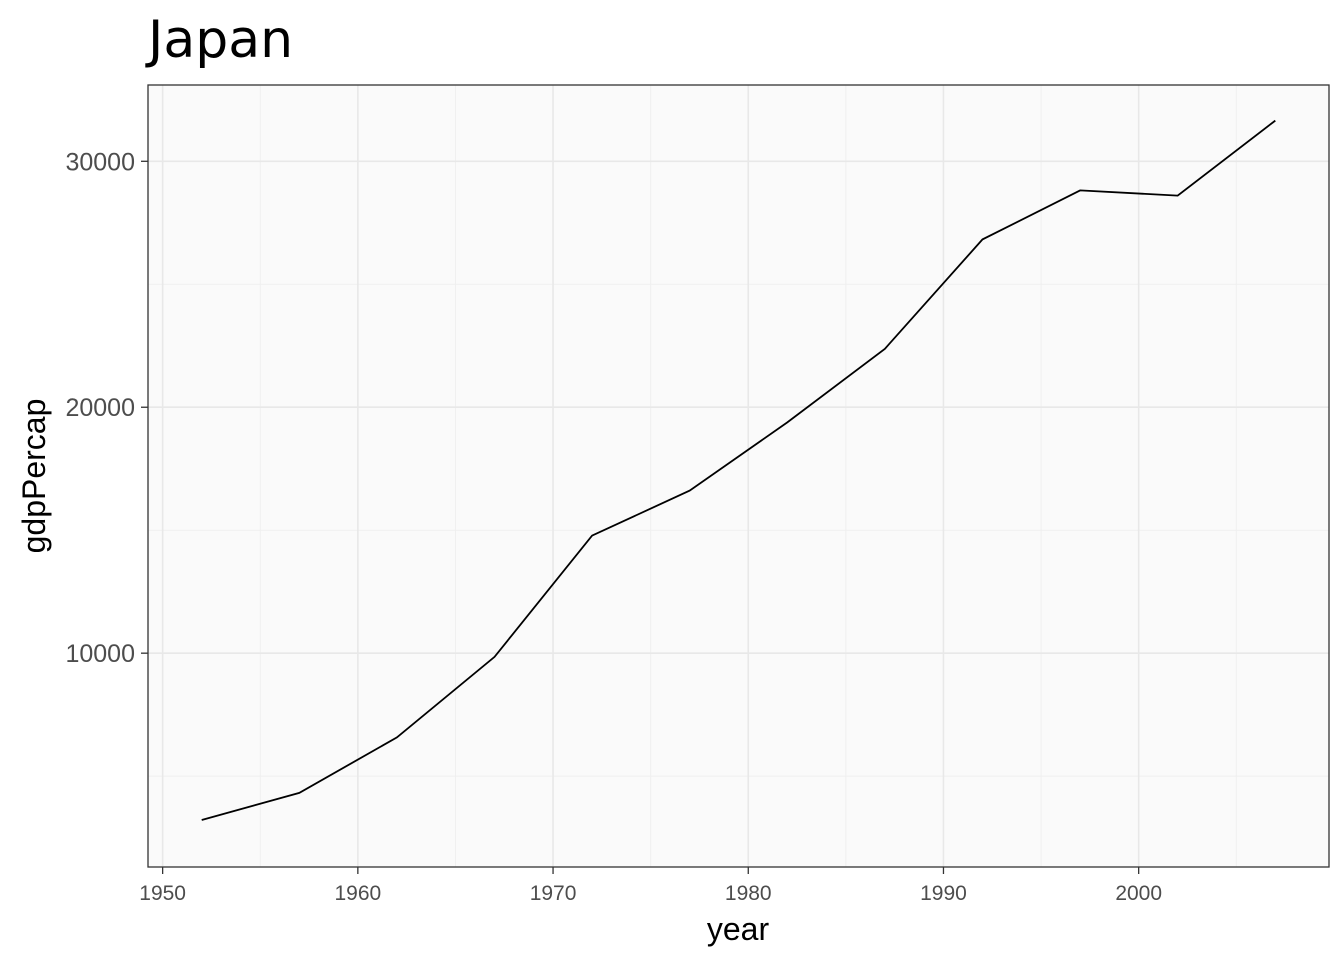  What do you see at coordinates (100, 162) in the screenshot?
I see `y-tick-label: 30000` at bounding box center [100, 162].